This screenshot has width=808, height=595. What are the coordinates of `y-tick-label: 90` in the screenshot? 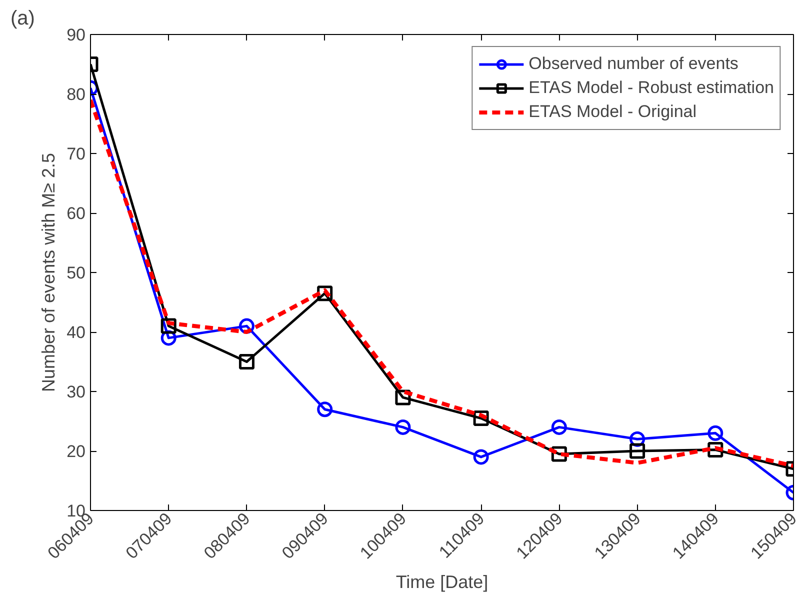 It's located at (76, 35).